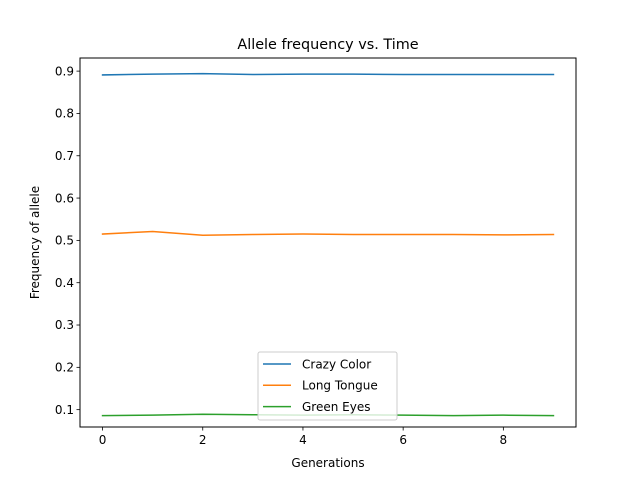 This screenshot has height=480, width=640. Describe the element at coordinates (64, 71) in the screenshot. I see `y-tick-label: 0.9` at that location.